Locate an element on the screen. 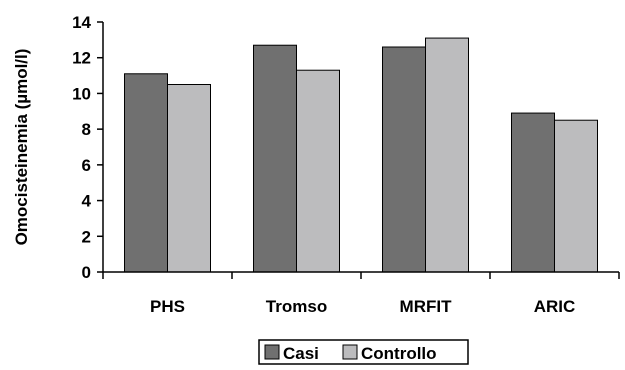 This screenshot has height=370, width=625. y-tick-label: 2 is located at coordinates (86, 236).